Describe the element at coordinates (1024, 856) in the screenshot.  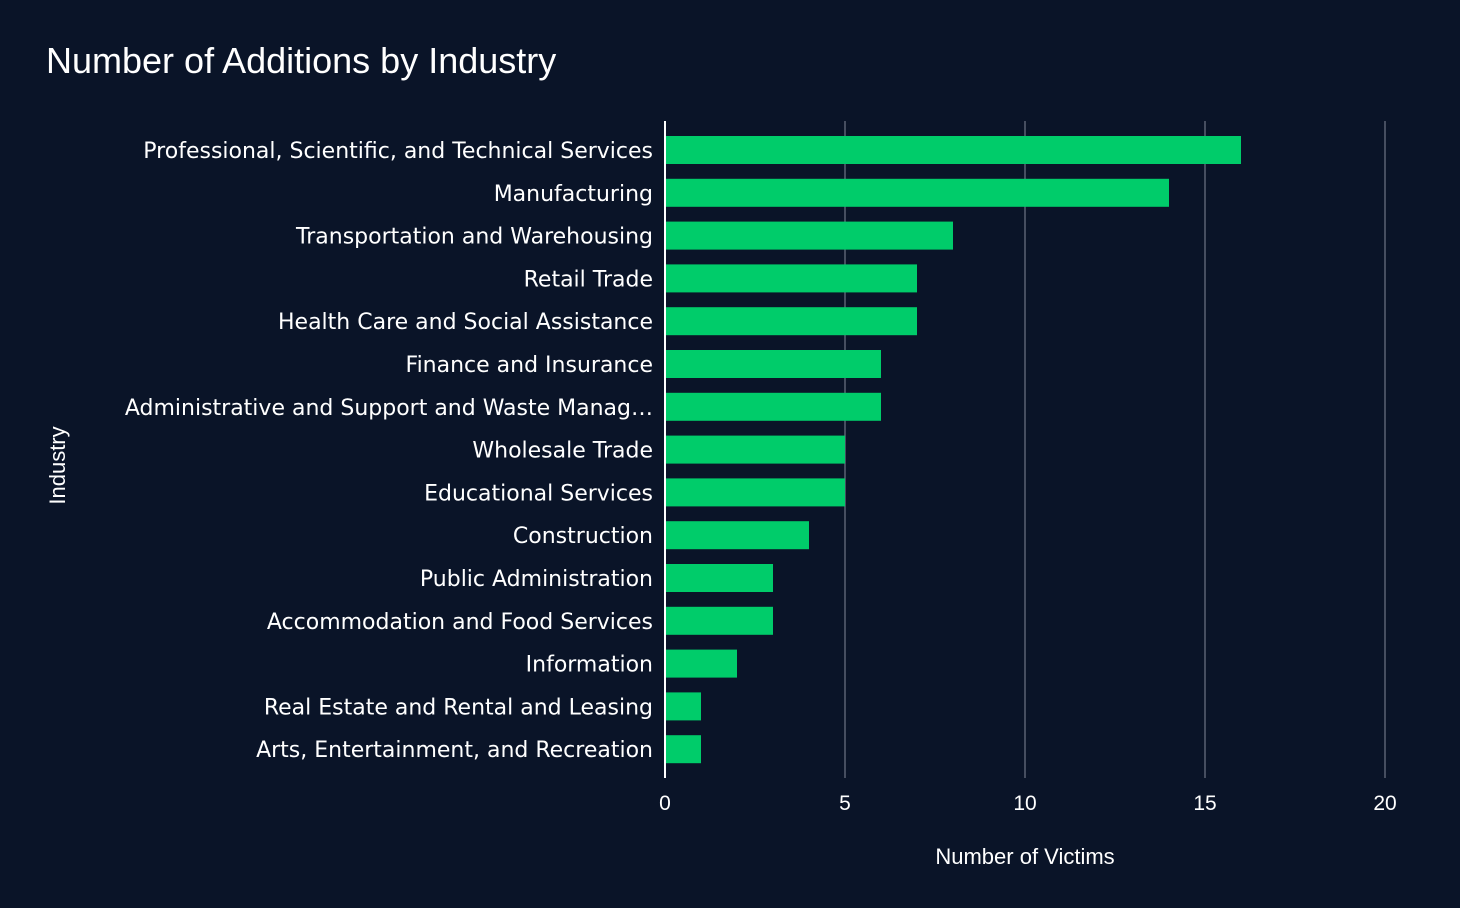
I see `x-axis-title: Number of Victims` at that location.